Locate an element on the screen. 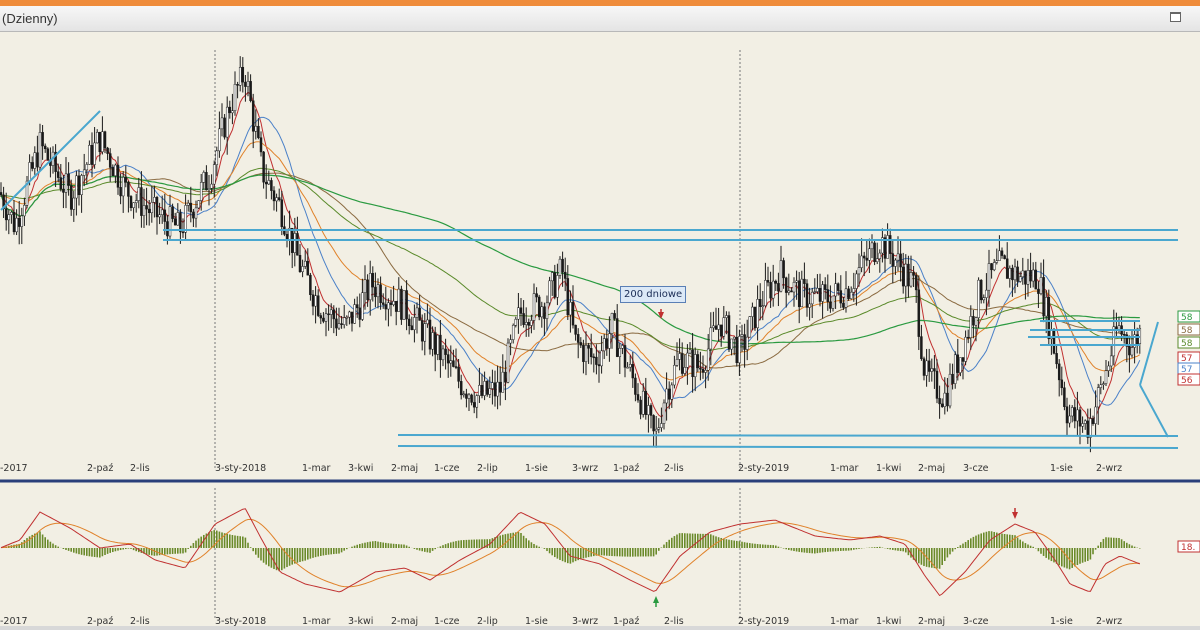 The height and width of the screenshot is (630, 1200). price-tag-text: 58 is located at coordinates (1187, 344).